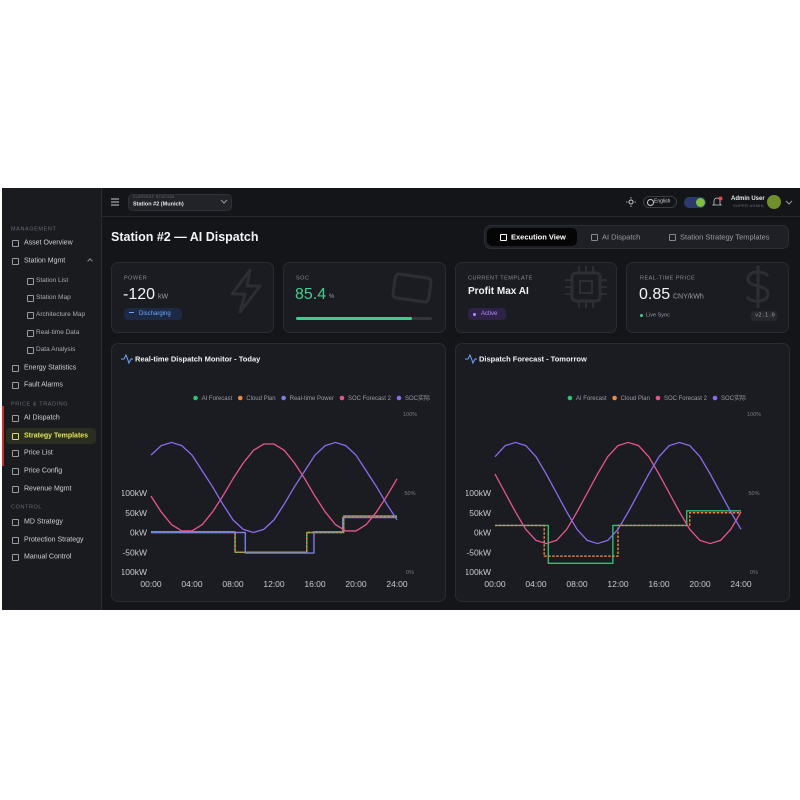 Image resolution: width=800 pixels, height=800 pixels. What do you see at coordinates (725, 237) in the screenshot?
I see `tab: Station Strategy Templates` at bounding box center [725, 237].